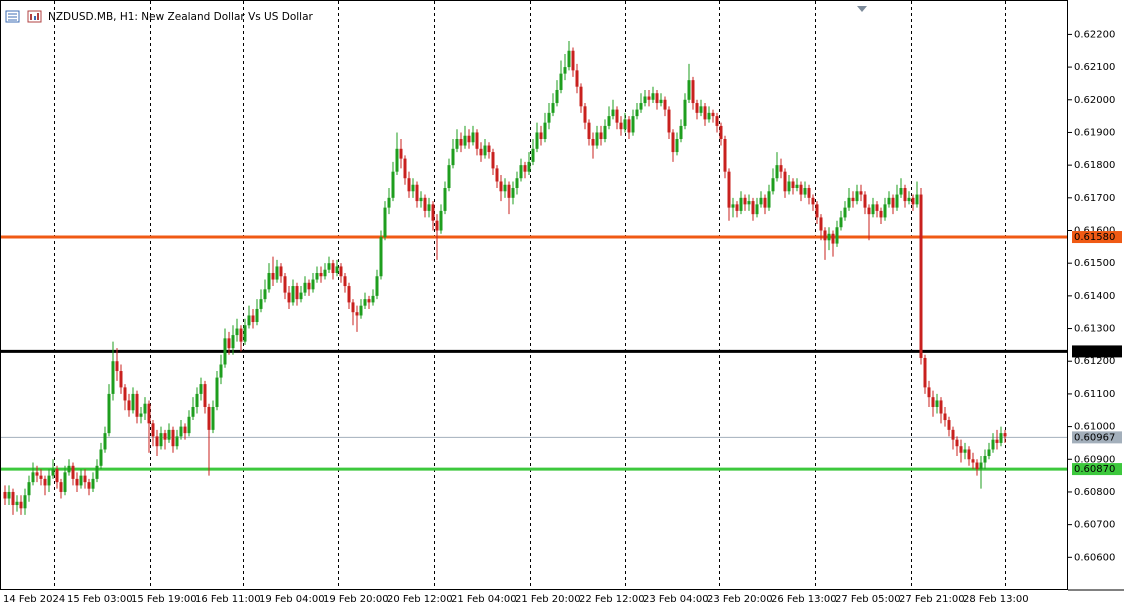 This screenshot has height=607, width=1124. What do you see at coordinates (1094, 351) in the screenshot?
I see `price-label: 0.61230` at bounding box center [1094, 351].